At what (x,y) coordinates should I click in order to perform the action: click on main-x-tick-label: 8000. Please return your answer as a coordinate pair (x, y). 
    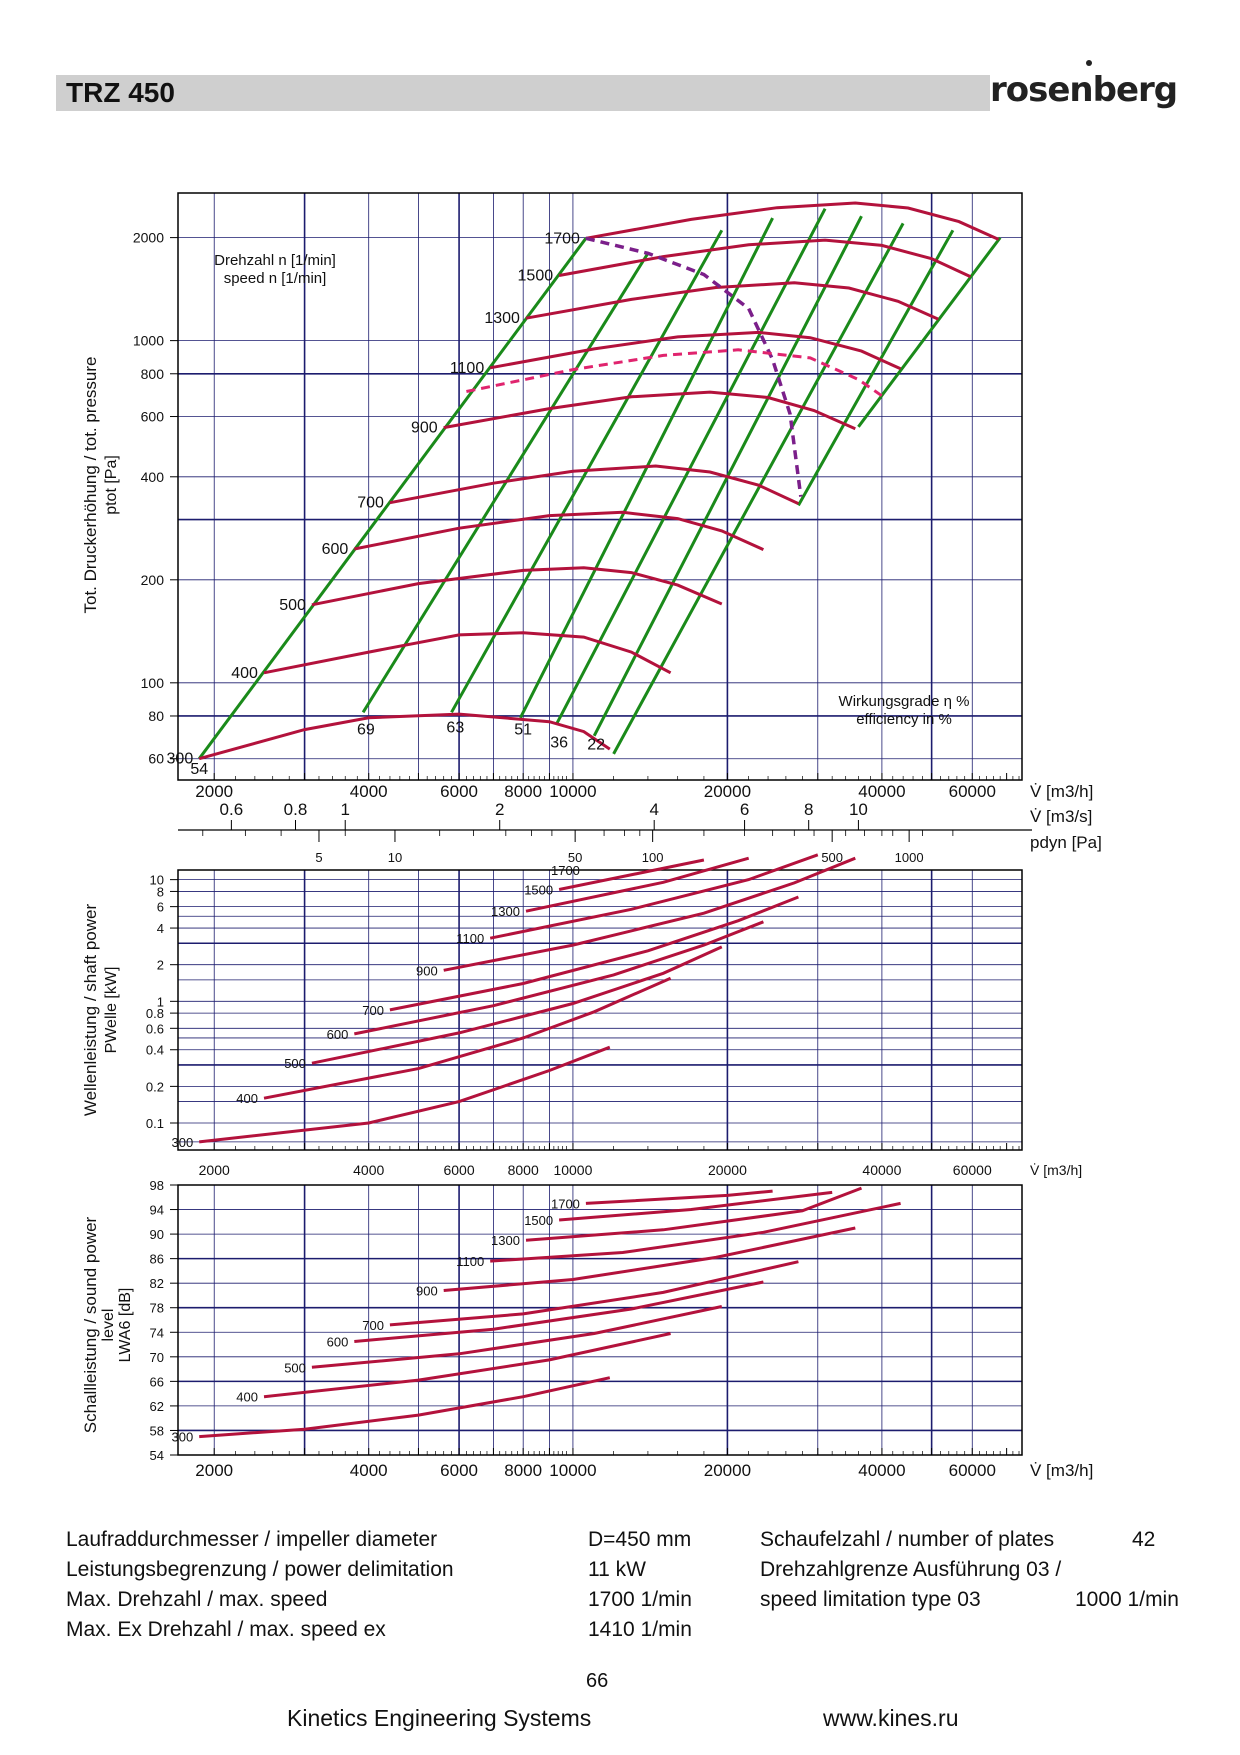
    Looking at the image, I should click on (523, 791).